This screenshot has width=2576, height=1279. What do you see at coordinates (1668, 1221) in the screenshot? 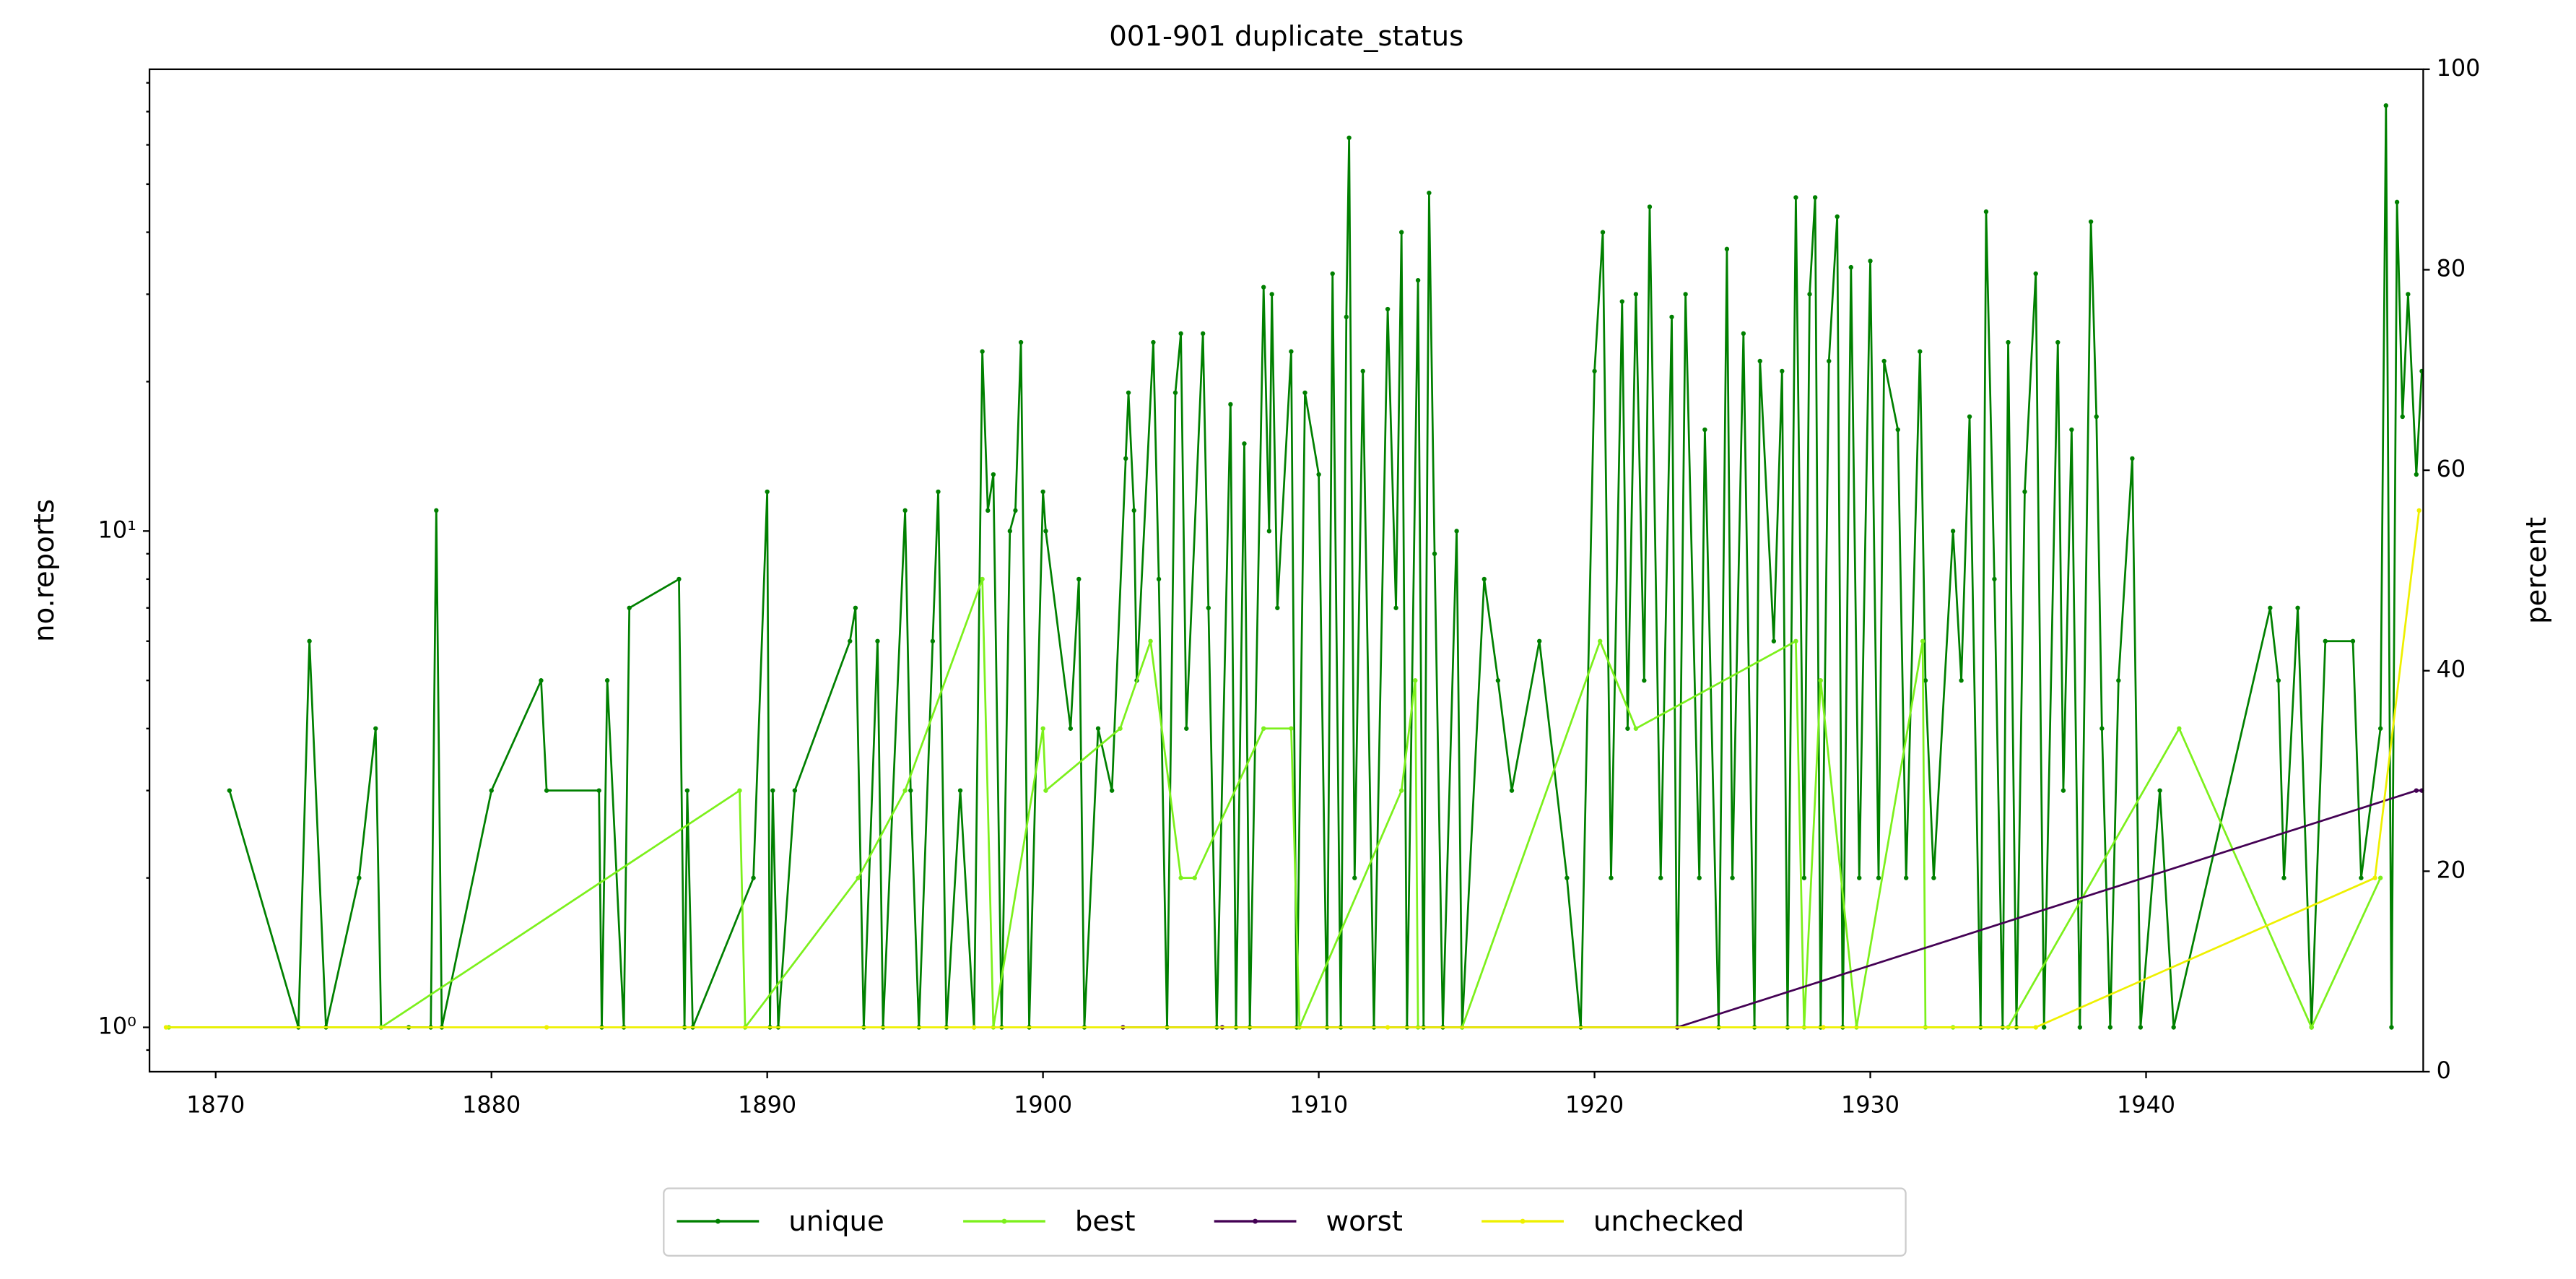
I see `legend-label: unchecked` at bounding box center [1668, 1221].